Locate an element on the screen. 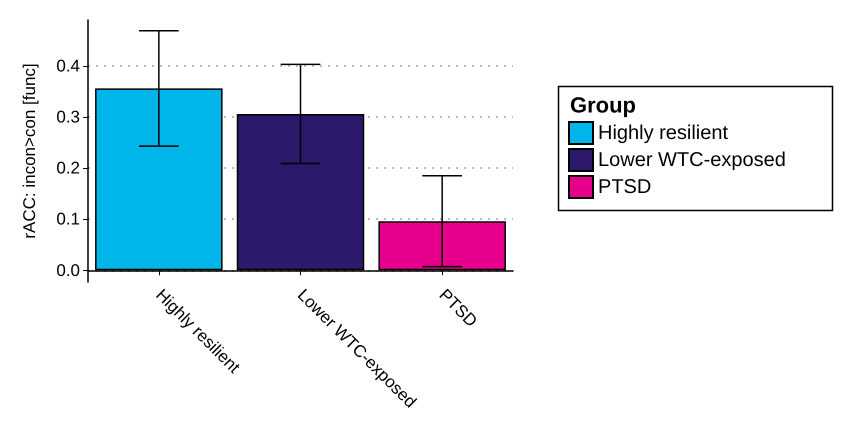  y-tick-label: 0.2 is located at coordinates (68, 168).